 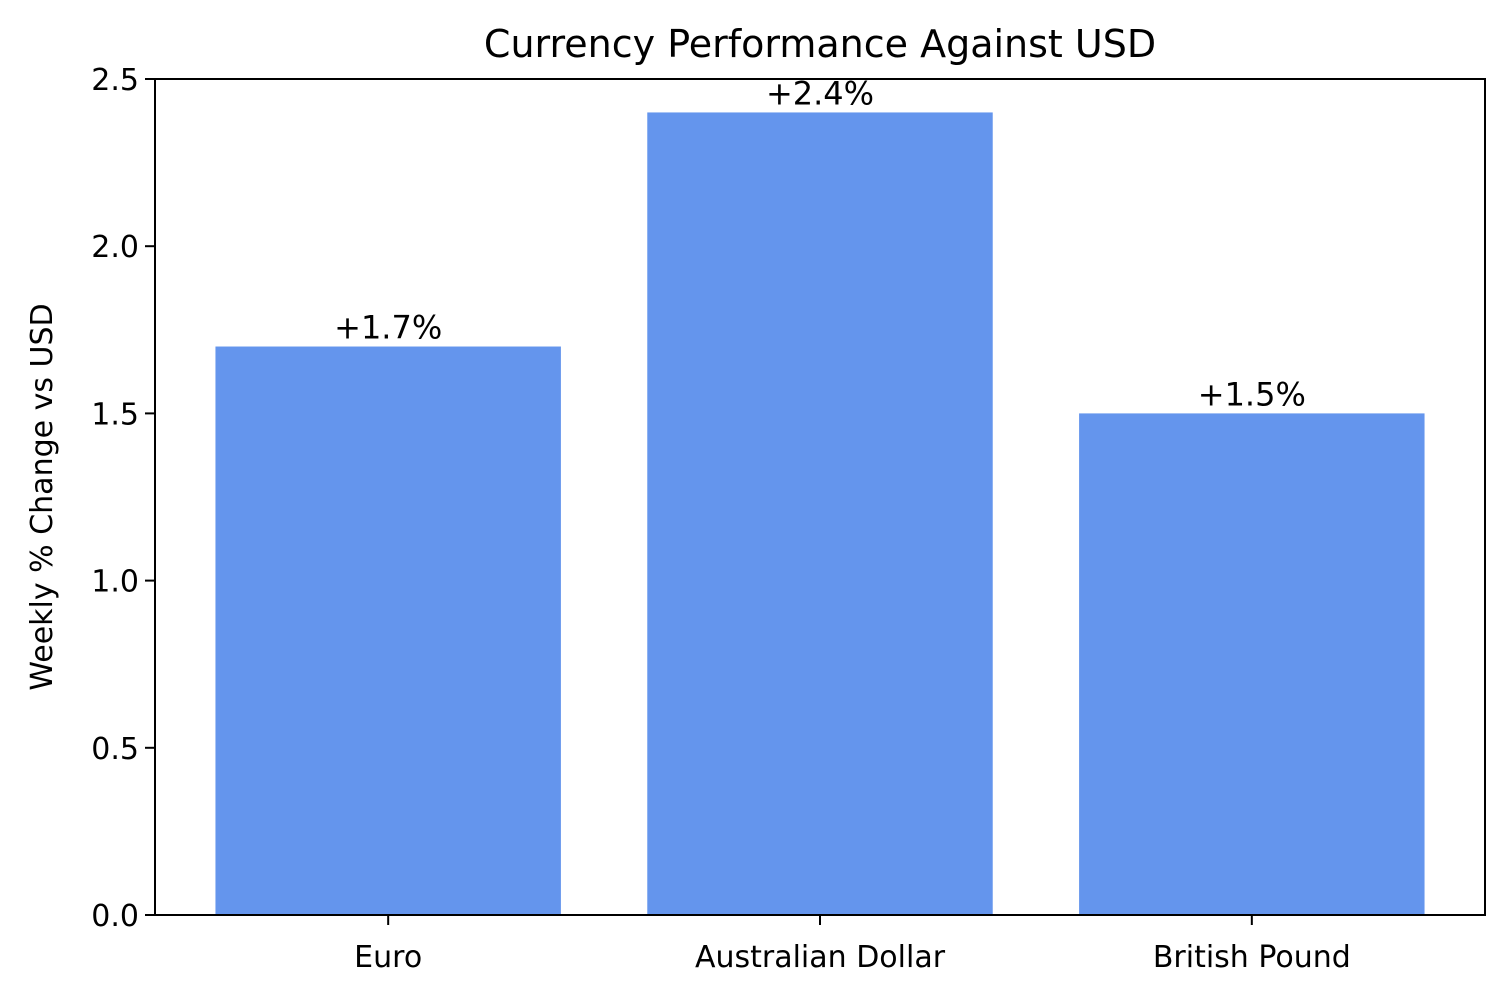 I want to click on data-label-british-pound: +1.5%, so click(x=1252, y=394).